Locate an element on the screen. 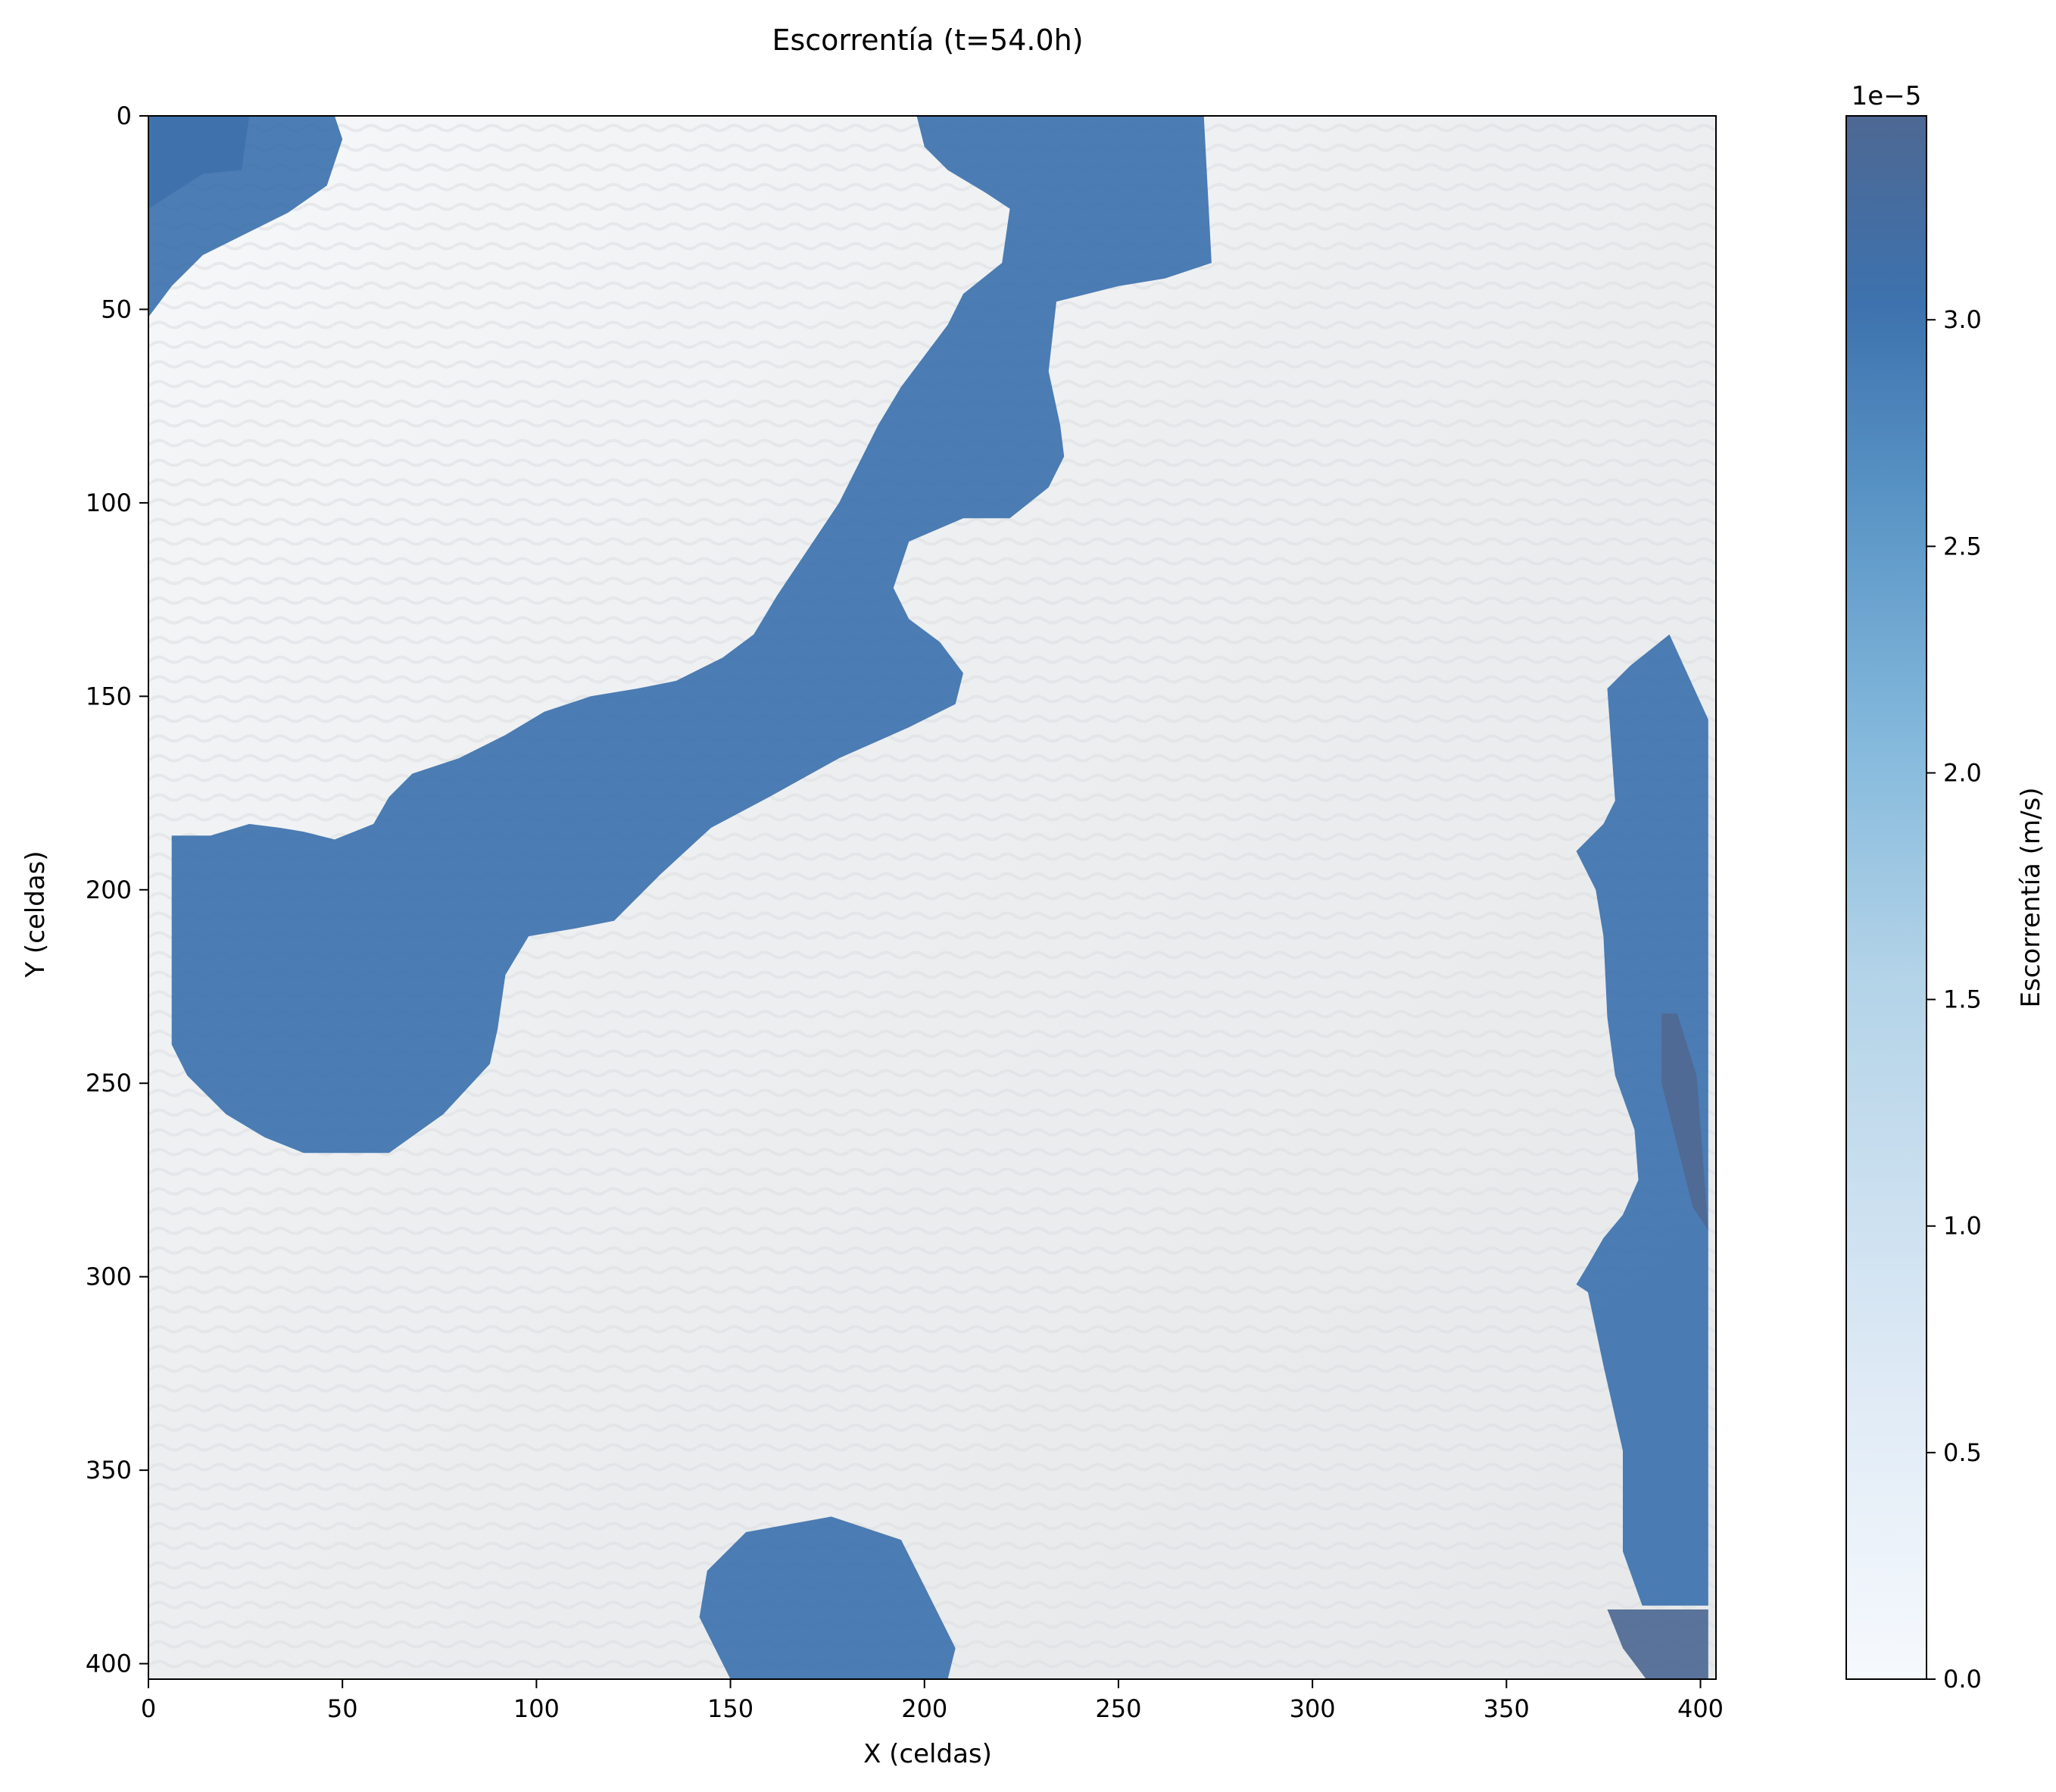  x-tick-label: 100 is located at coordinates (536, 1708).